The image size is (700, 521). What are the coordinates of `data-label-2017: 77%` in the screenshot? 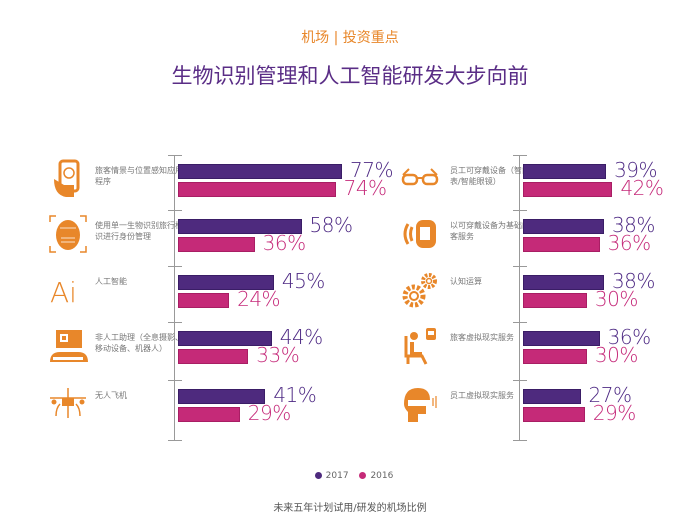 It's located at (371, 170).